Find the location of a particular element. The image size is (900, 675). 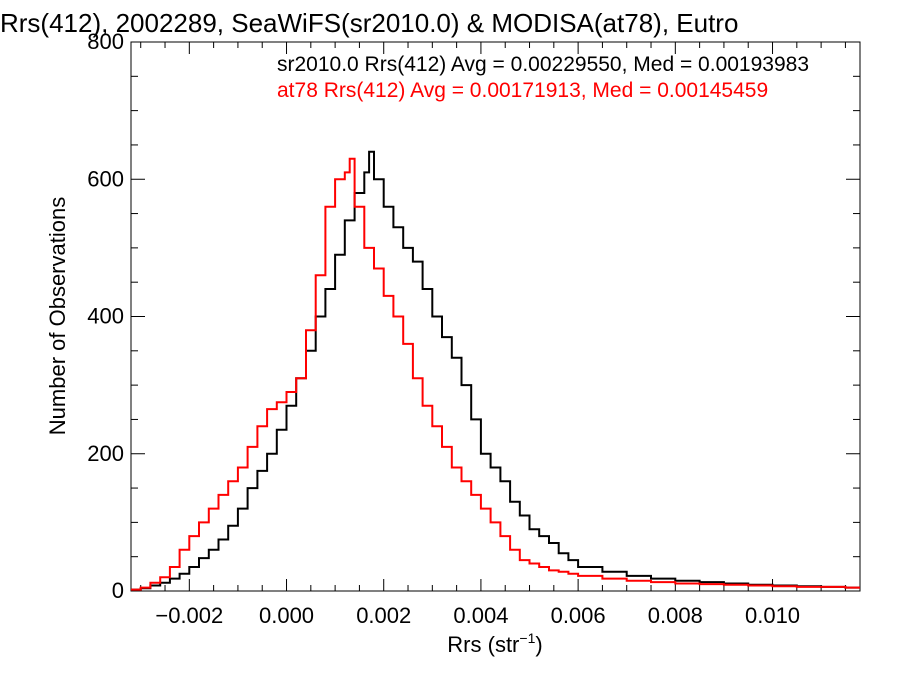

x-tick-label: 0.006 is located at coordinates (578, 615).